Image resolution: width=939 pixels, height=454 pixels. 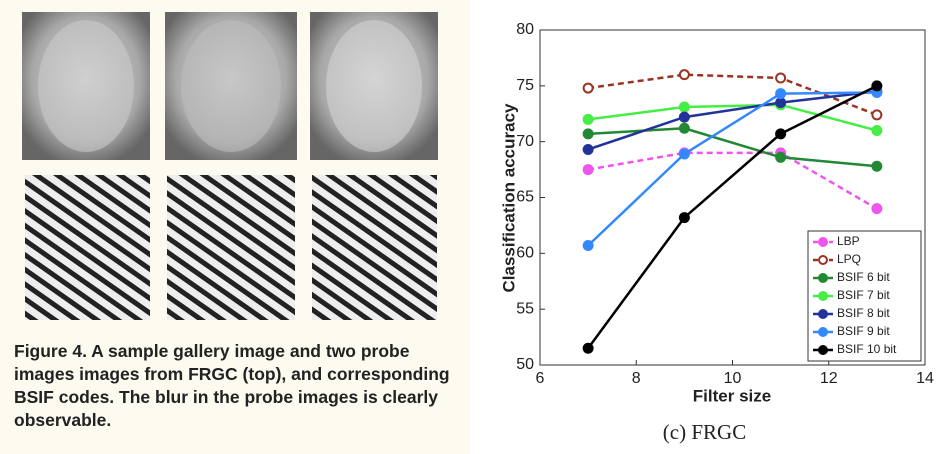 I want to click on x-tick-label: 8, so click(x=636, y=378).